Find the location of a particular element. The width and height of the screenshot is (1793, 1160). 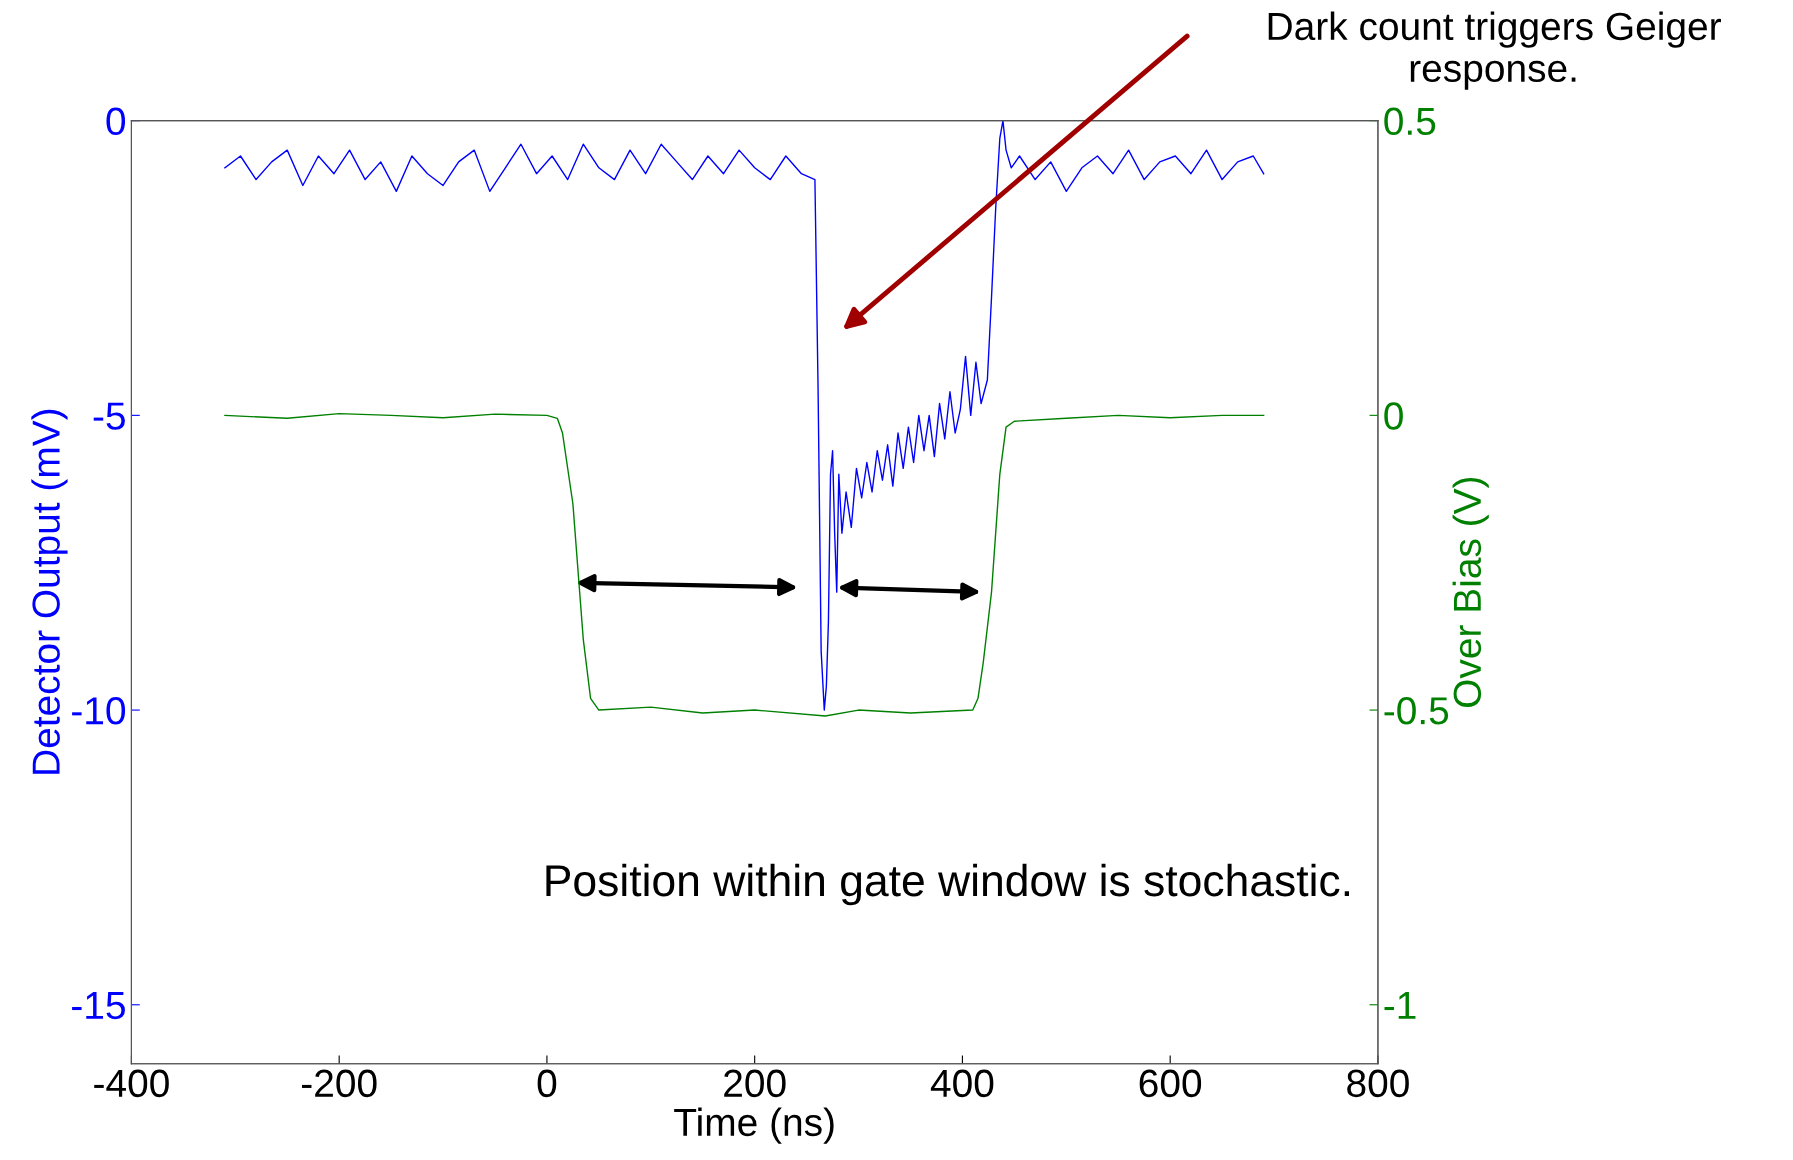

y-tick-label: -15 is located at coordinates (98, 1006).